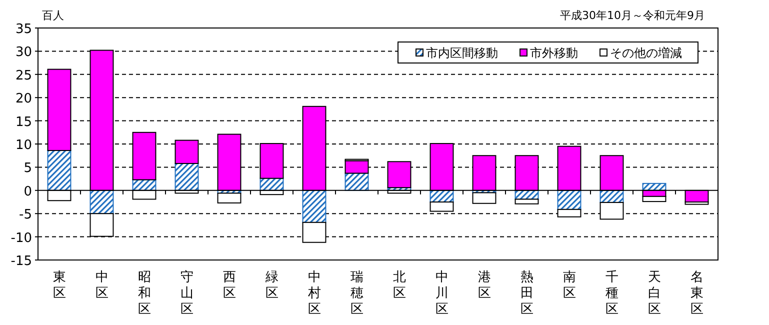  Describe the element at coordinates (23, 29) in the screenshot. I see `y-tick-label: 35` at that location.